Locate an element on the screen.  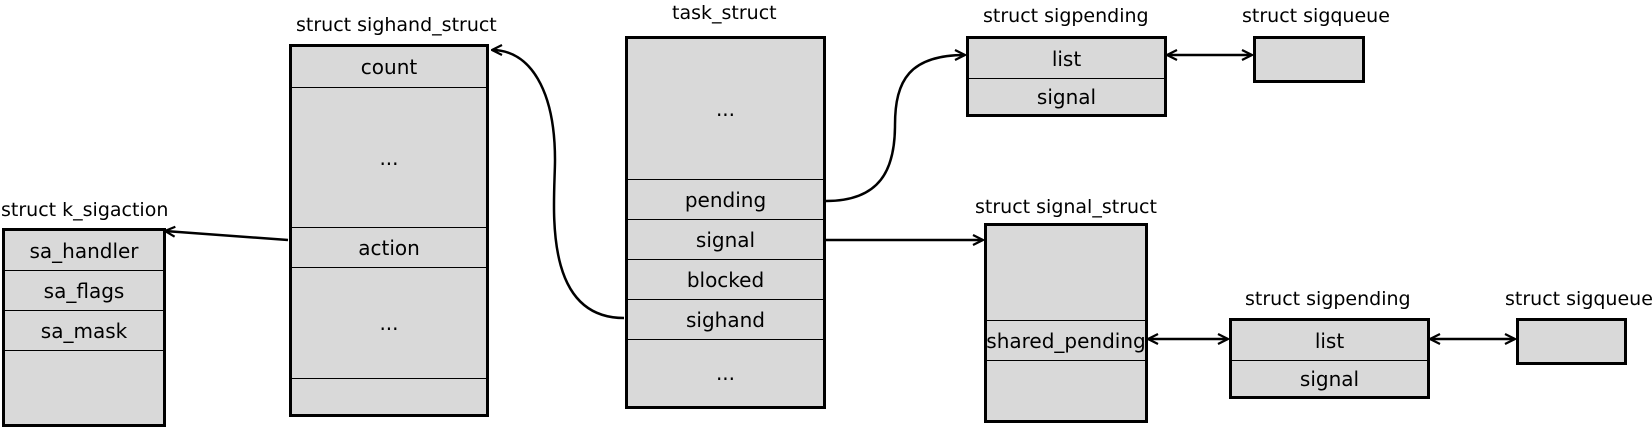
k-sigaction-field-sa-mask: sa_mask is located at coordinates (84, 331).